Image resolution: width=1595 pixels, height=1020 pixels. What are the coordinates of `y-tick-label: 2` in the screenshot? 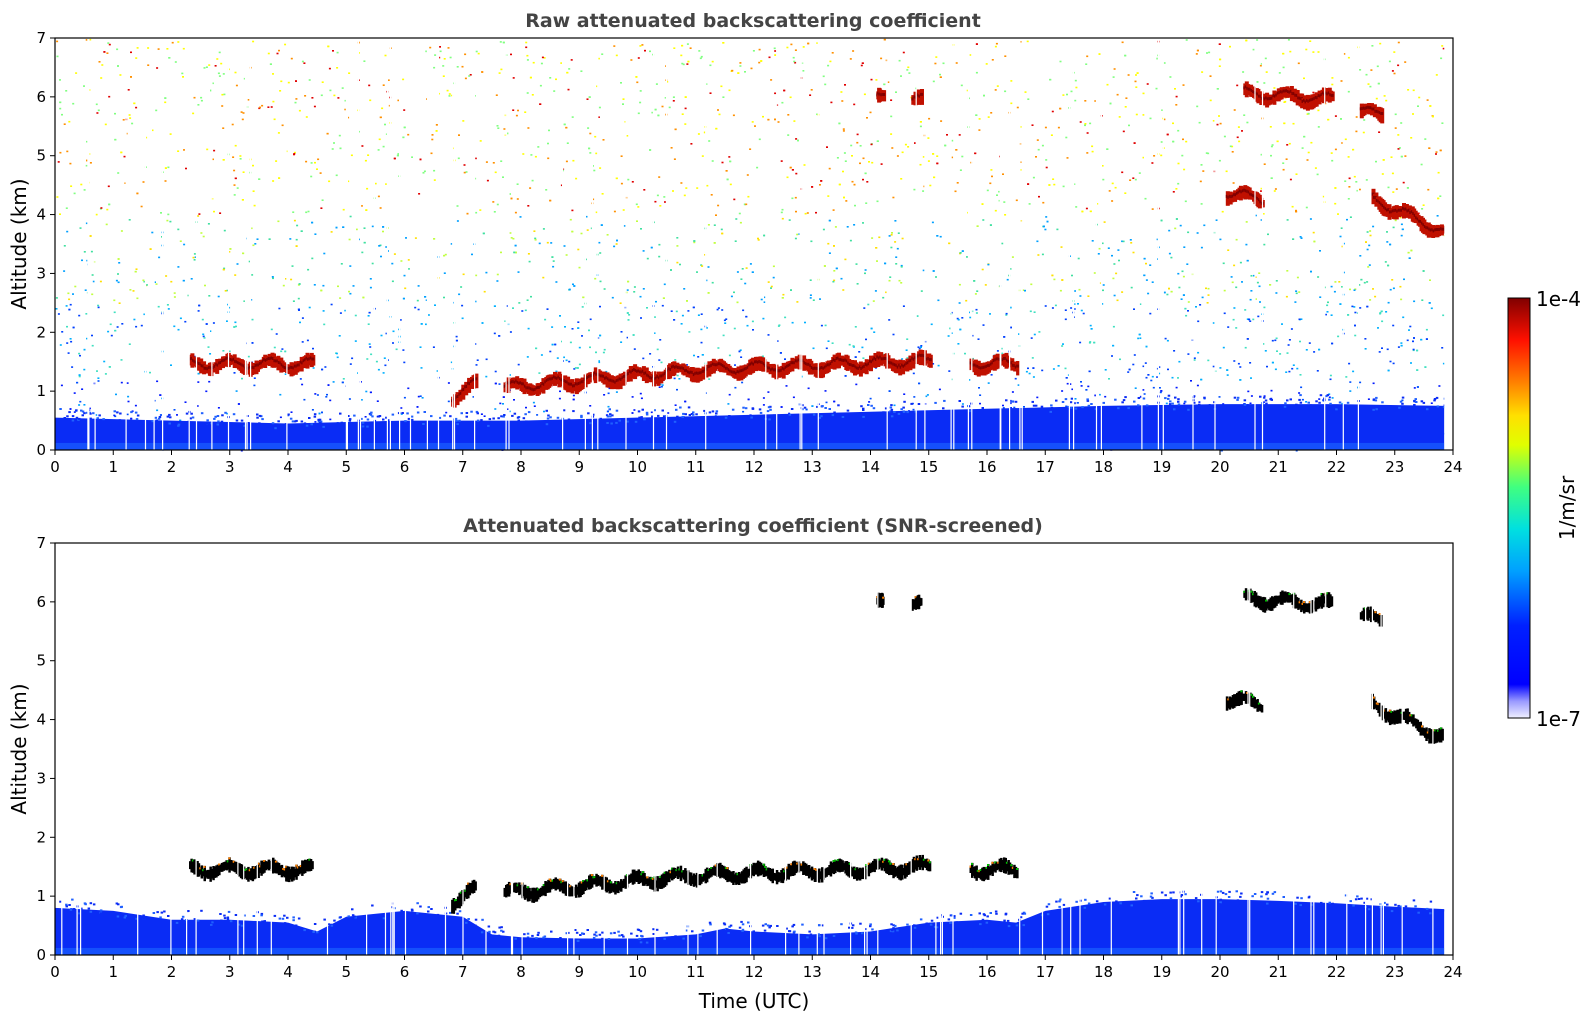 It's located at (41, 332).